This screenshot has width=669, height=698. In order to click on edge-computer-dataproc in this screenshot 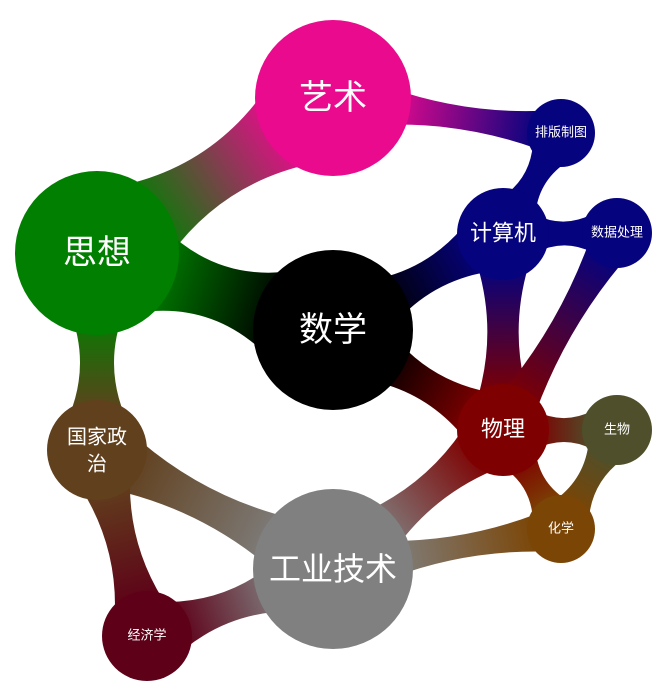, I will do `click(564, 233)`.